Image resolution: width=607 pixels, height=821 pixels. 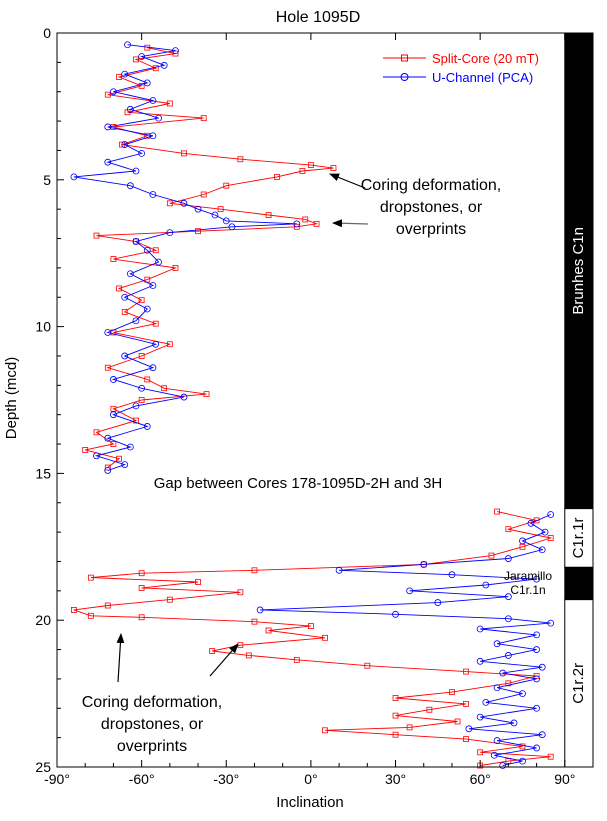 What do you see at coordinates (431, 207) in the screenshot?
I see `upper-annotation-line-2: dropstones, or` at bounding box center [431, 207].